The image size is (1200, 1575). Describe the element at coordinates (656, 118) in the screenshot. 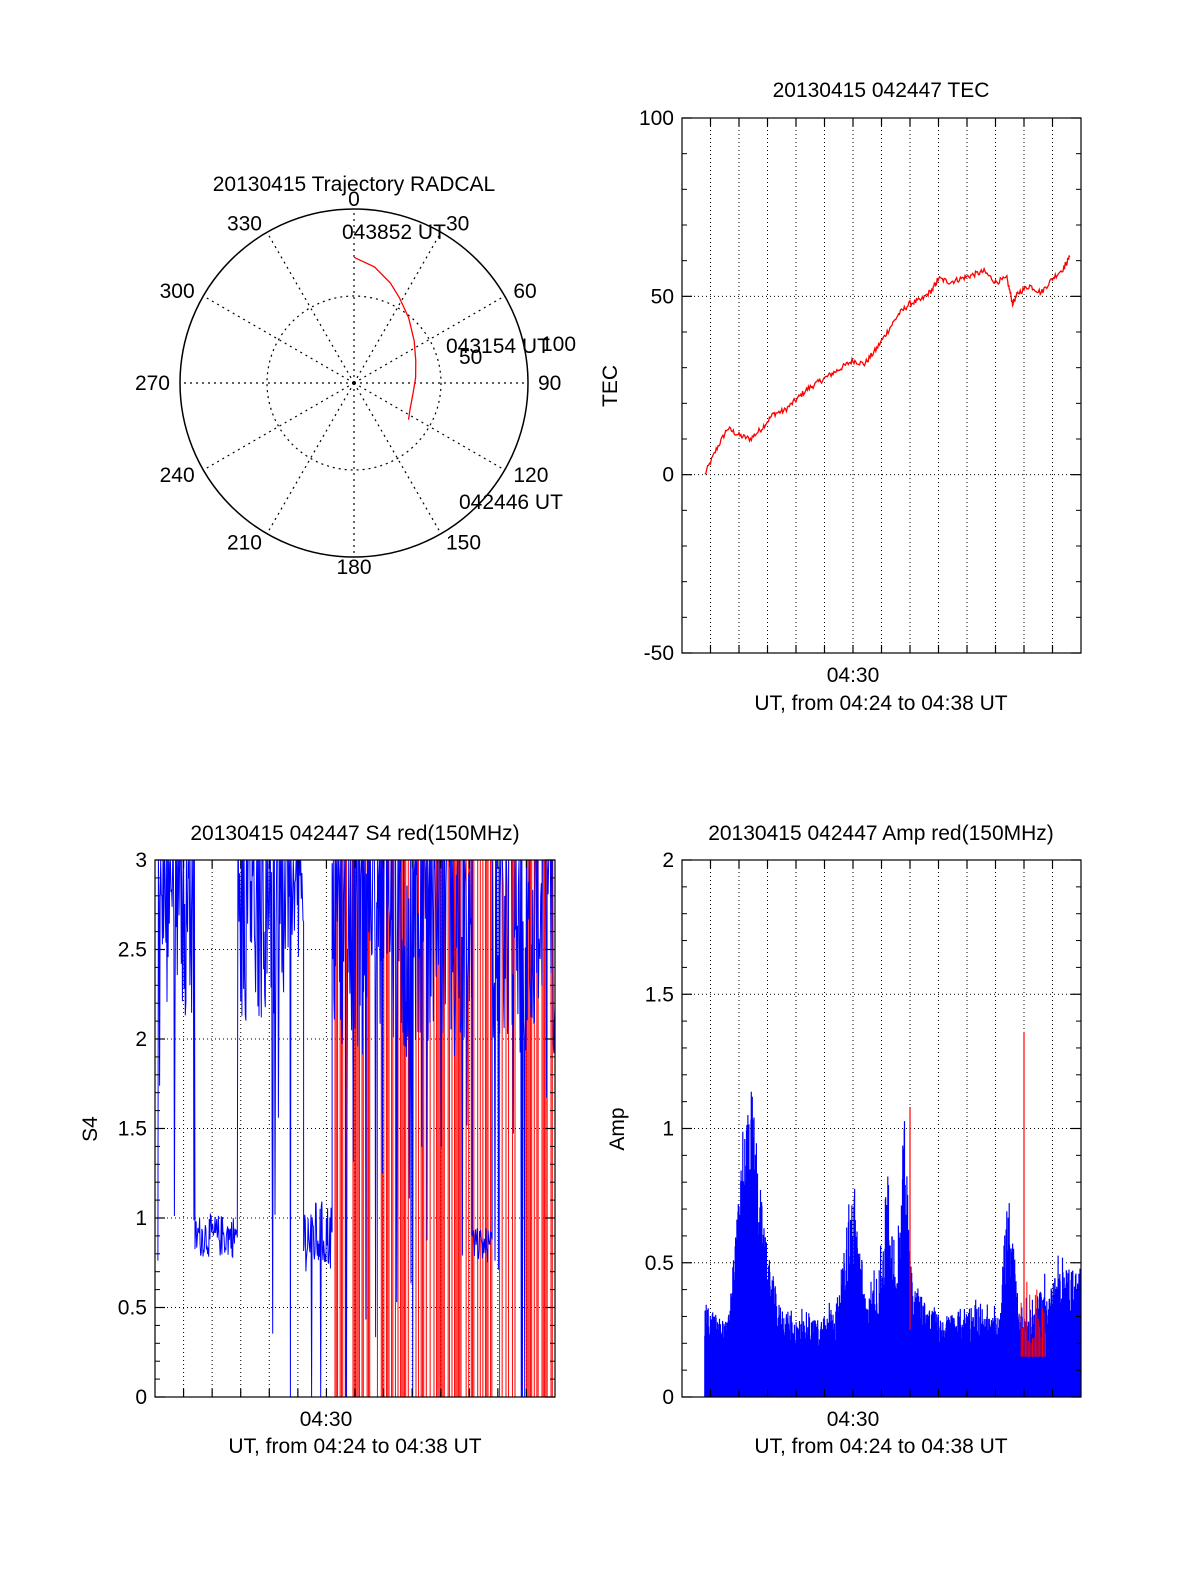

I see `y-tick-label: 100` at that location.